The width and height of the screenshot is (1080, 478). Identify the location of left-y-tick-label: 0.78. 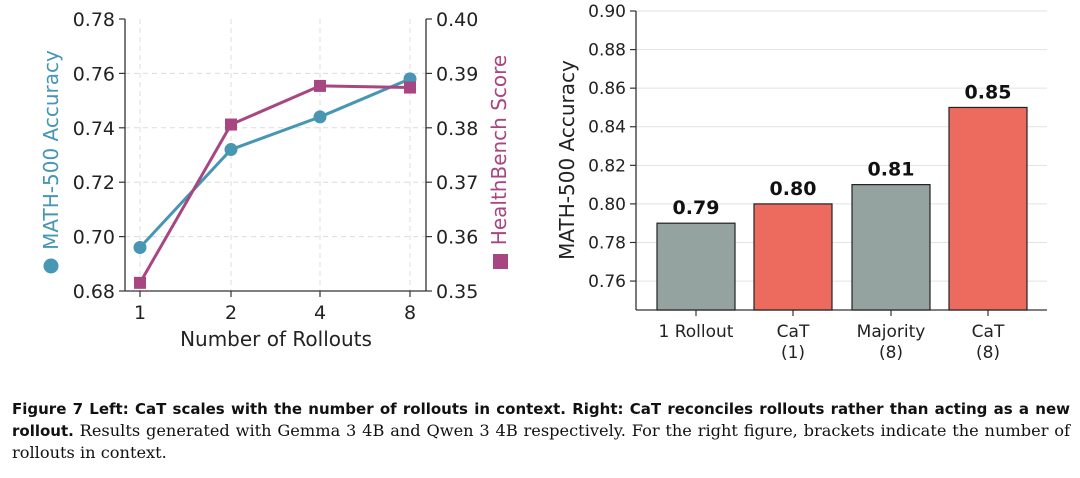
(94, 20).